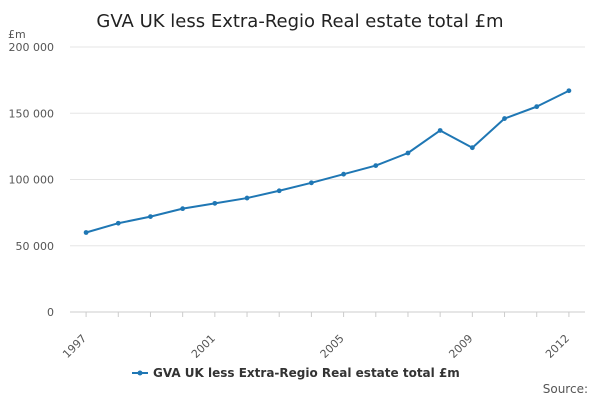 The width and height of the screenshot is (600, 400). What do you see at coordinates (460, 346) in the screenshot?
I see `x-tick-label: 2009` at bounding box center [460, 346].